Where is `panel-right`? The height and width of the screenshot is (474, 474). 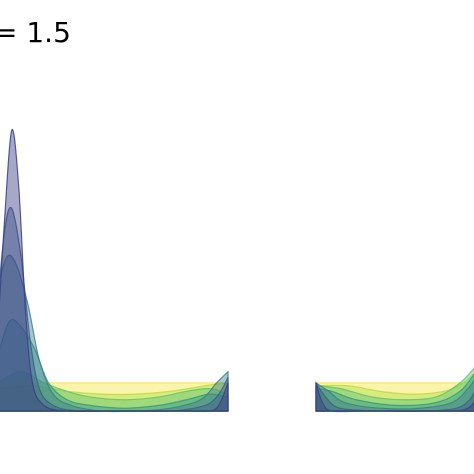
panel-right is located at coordinates (394, 390).